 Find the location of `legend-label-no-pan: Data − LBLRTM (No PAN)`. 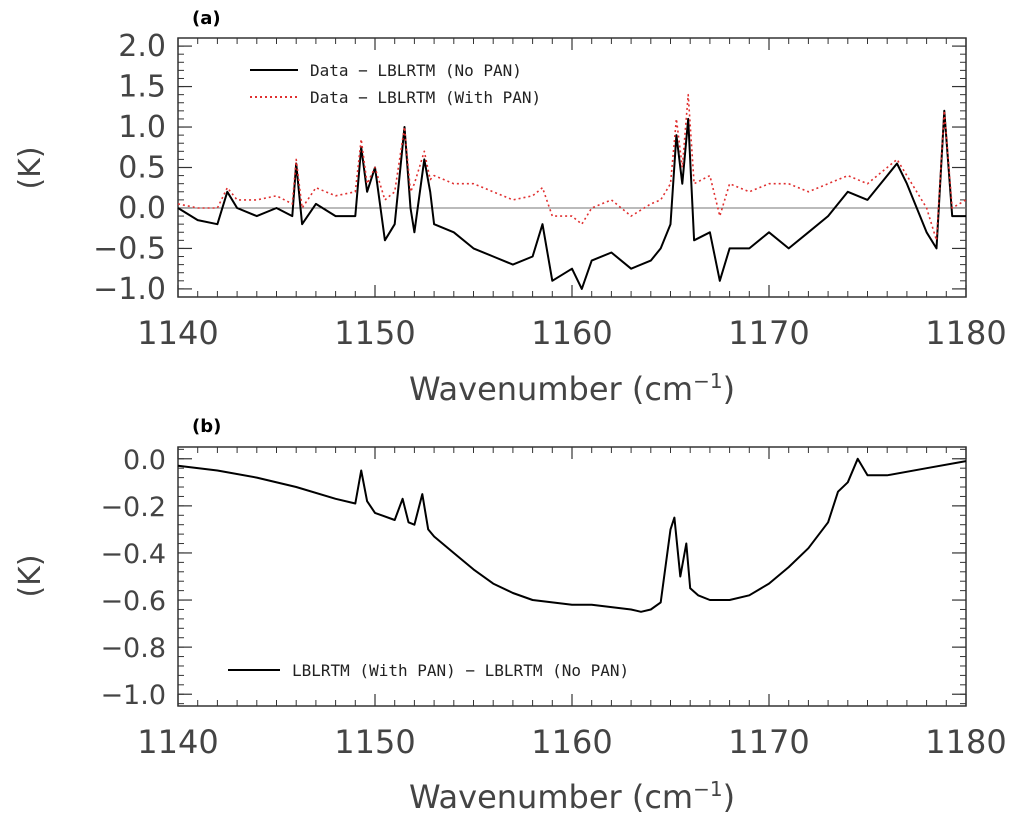

legend-label-no-pan: Data − LBLRTM (No PAN) is located at coordinates (416, 70).